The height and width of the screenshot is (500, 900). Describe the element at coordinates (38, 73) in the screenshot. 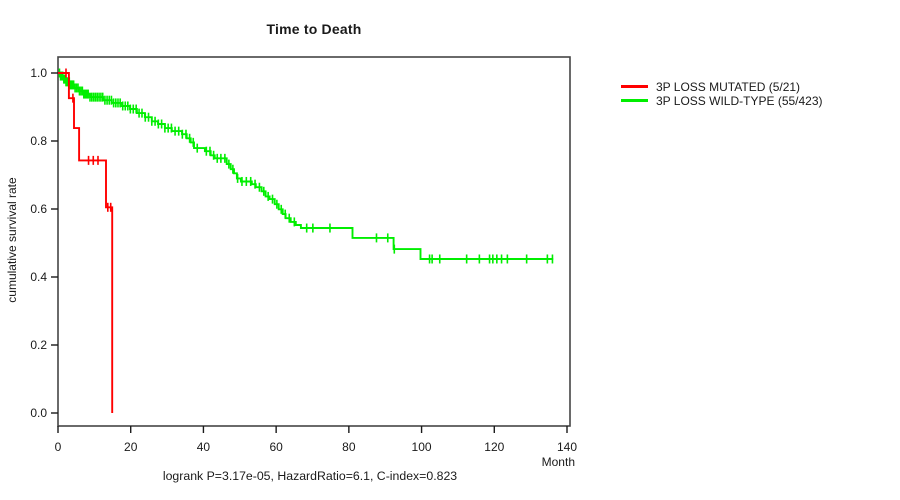

I see `y-tick-label: 1.0` at that location.